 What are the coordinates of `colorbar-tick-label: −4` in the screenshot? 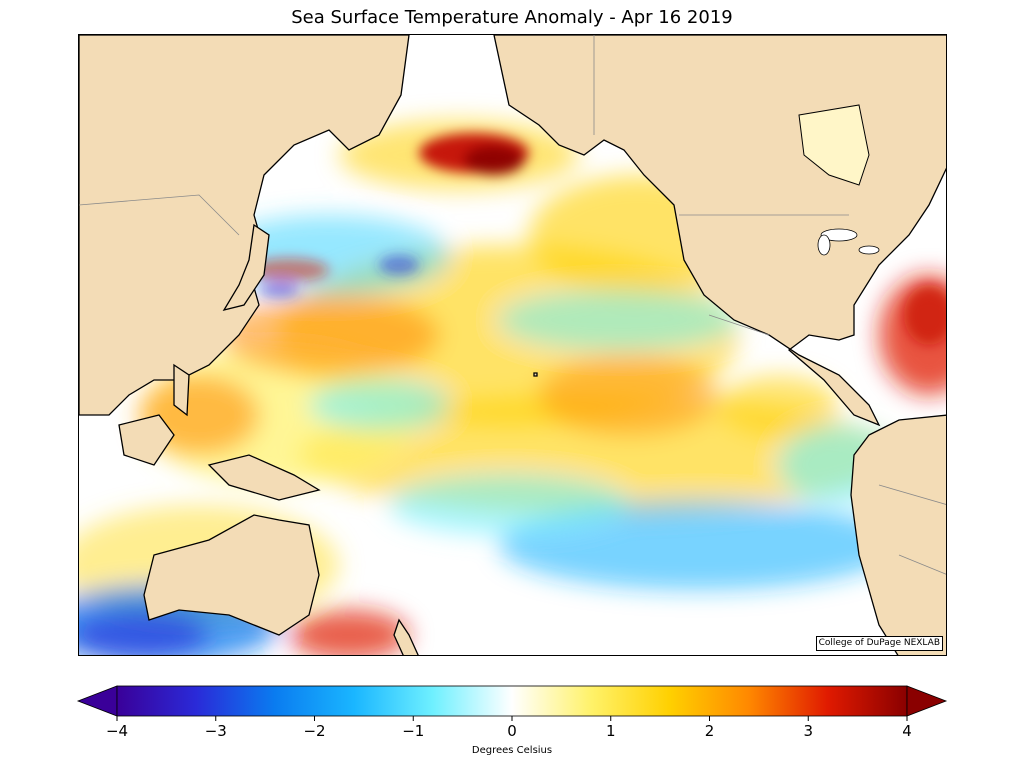 It's located at (117, 731).